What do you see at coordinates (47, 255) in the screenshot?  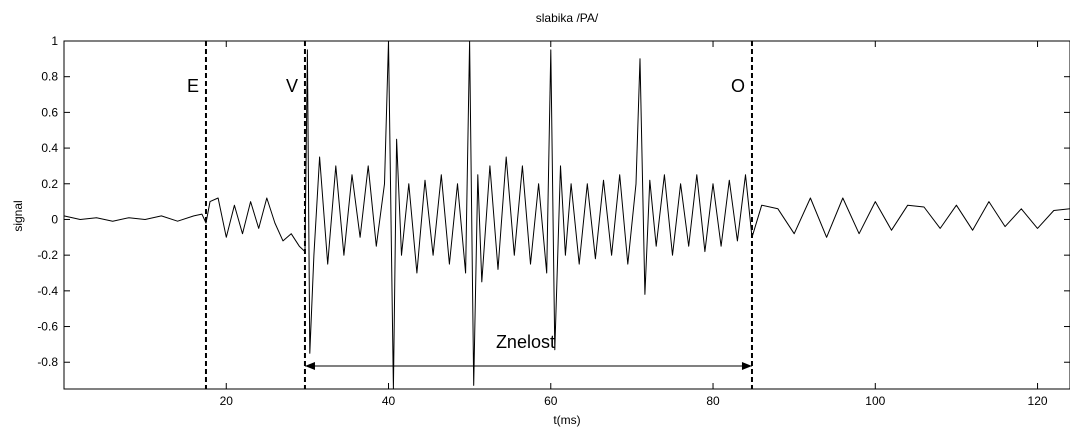 I see `y-tick-label: -0.2` at bounding box center [47, 255].